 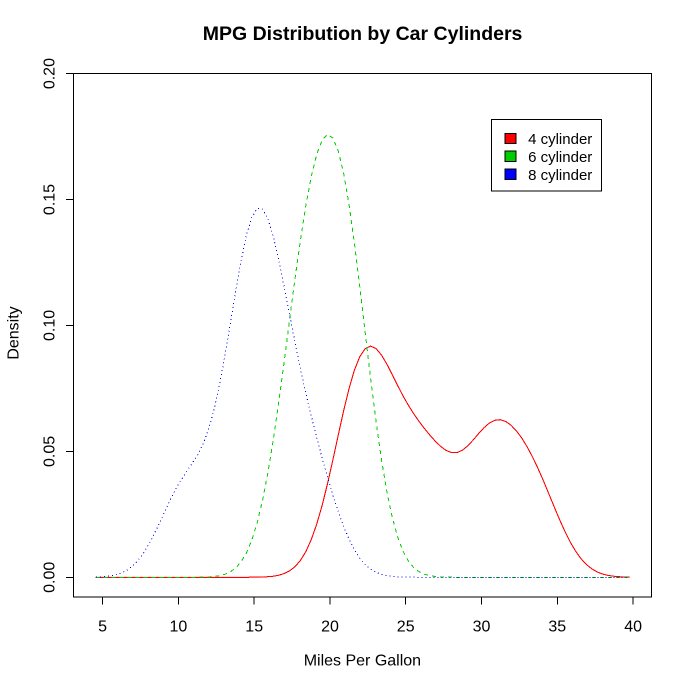 What do you see at coordinates (560, 175) in the screenshot?
I see `svg-text: 8 cylinder` at bounding box center [560, 175].